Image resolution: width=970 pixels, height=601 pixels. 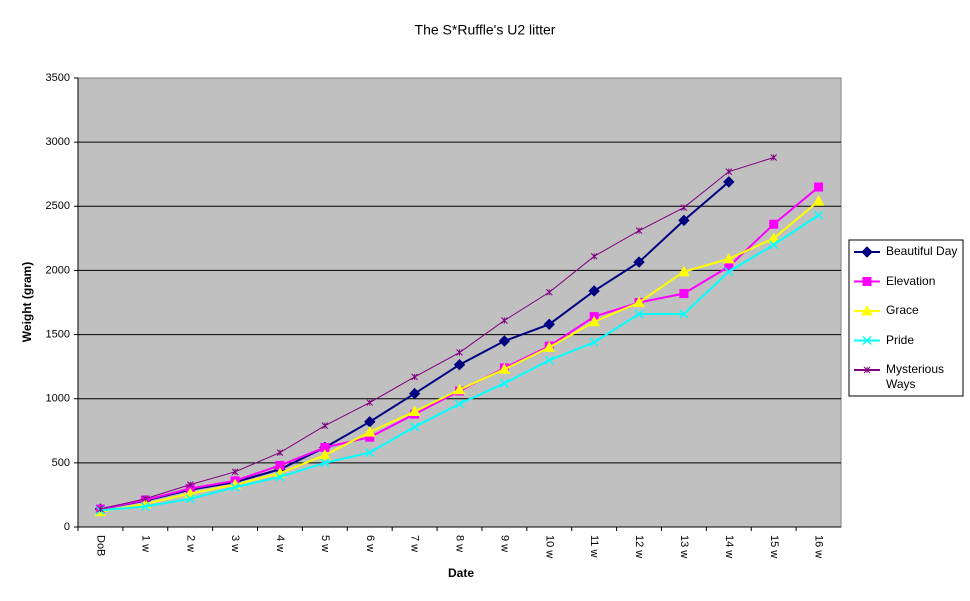 What do you see at coordinates (58, 142) in the screenshot?
I see `y-tick-label: 3000` at bounding box center [58, 142].